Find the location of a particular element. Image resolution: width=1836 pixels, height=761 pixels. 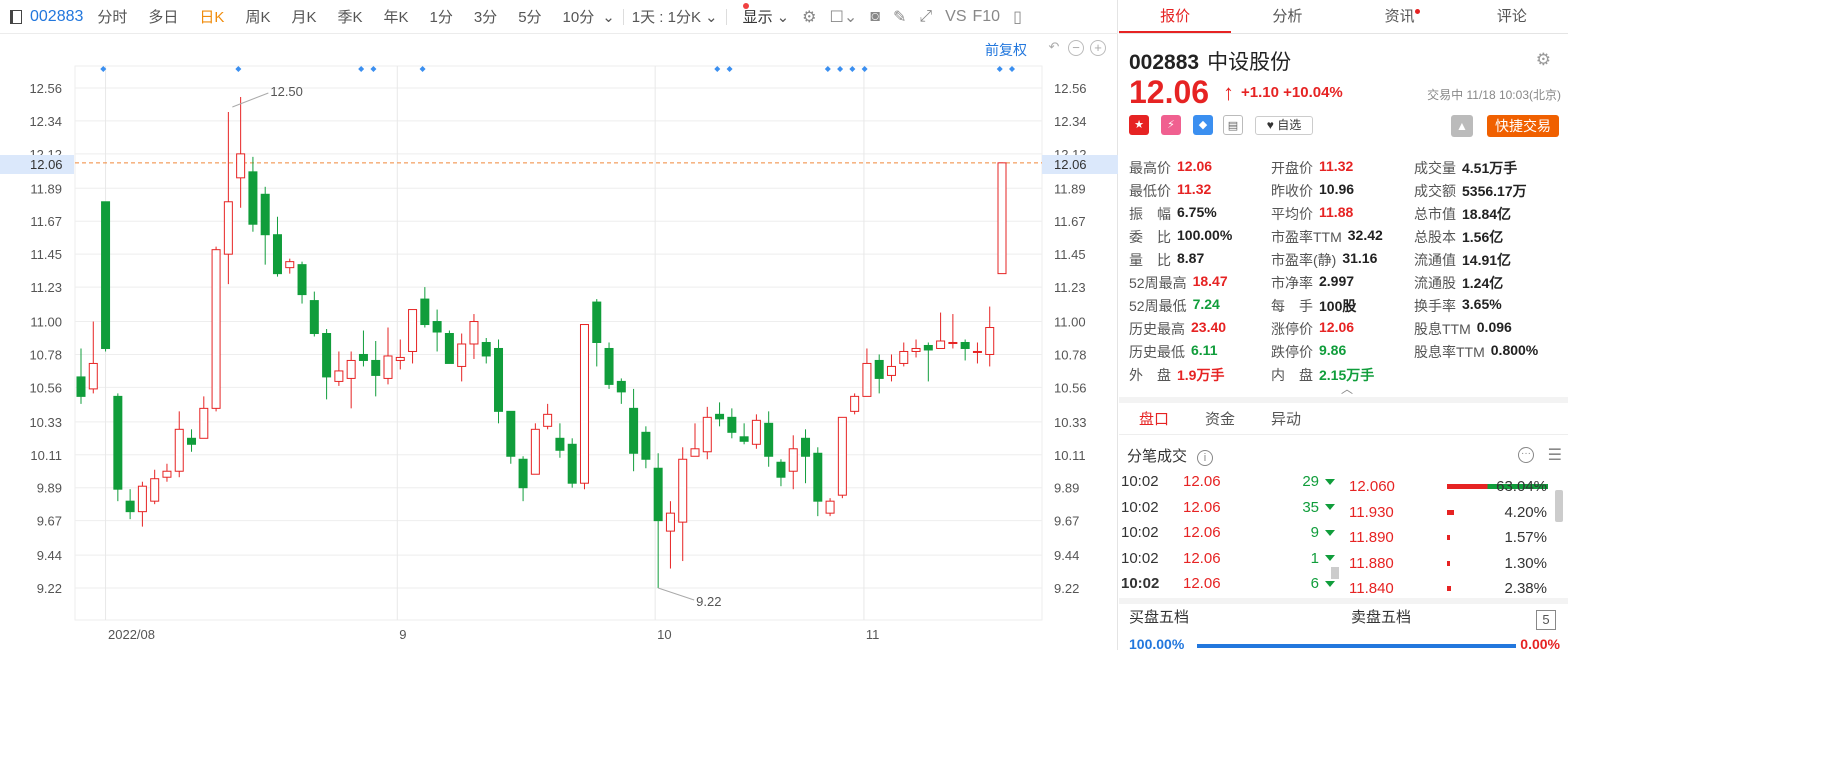

color-box-icon: ☐⌄ is located at coordinates (843, 17).